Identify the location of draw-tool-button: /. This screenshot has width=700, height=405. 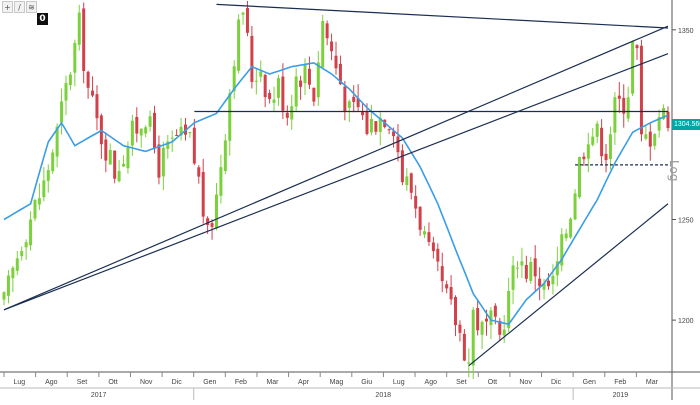
(19, 7).